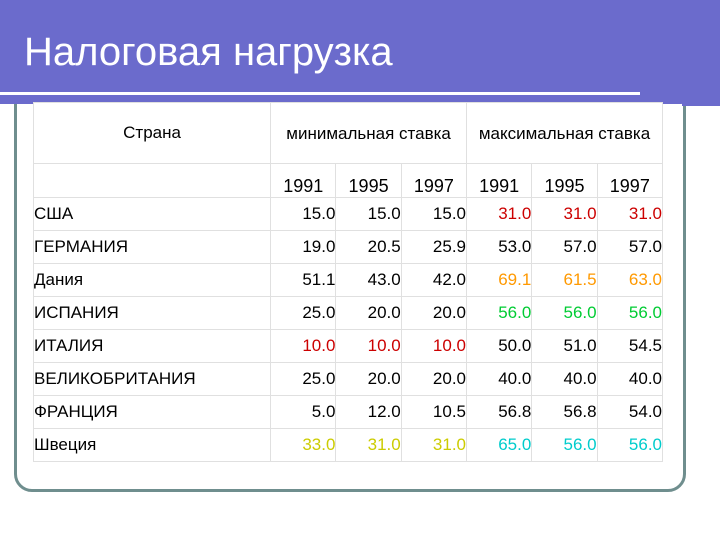 Image resolution: width=720 pixels, height=540 pixels. I want to click on country-cell: ФРАНЦИЯ, so click(152, 412).